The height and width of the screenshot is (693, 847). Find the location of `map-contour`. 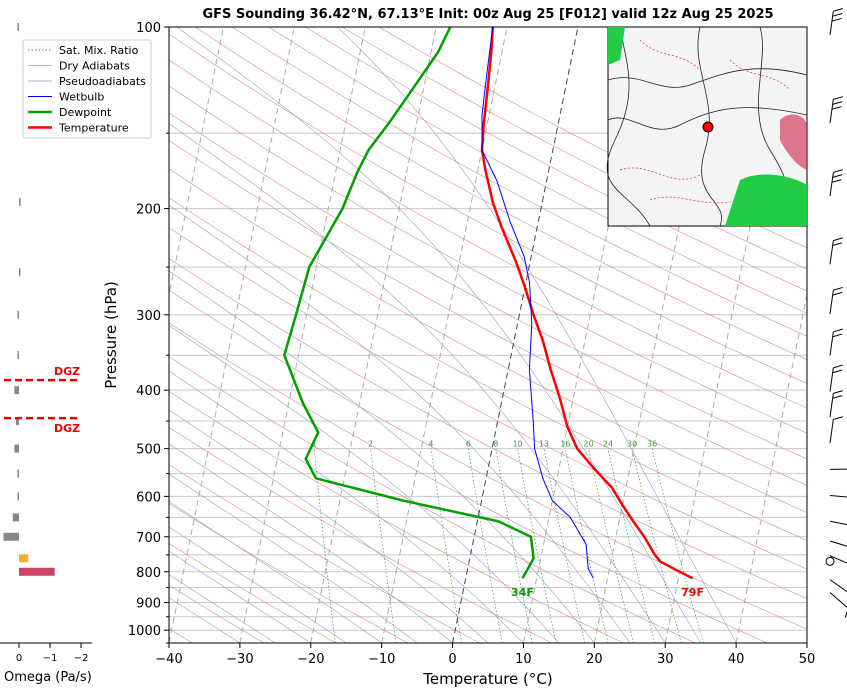

map-contour is located at coordinates (707, 126).